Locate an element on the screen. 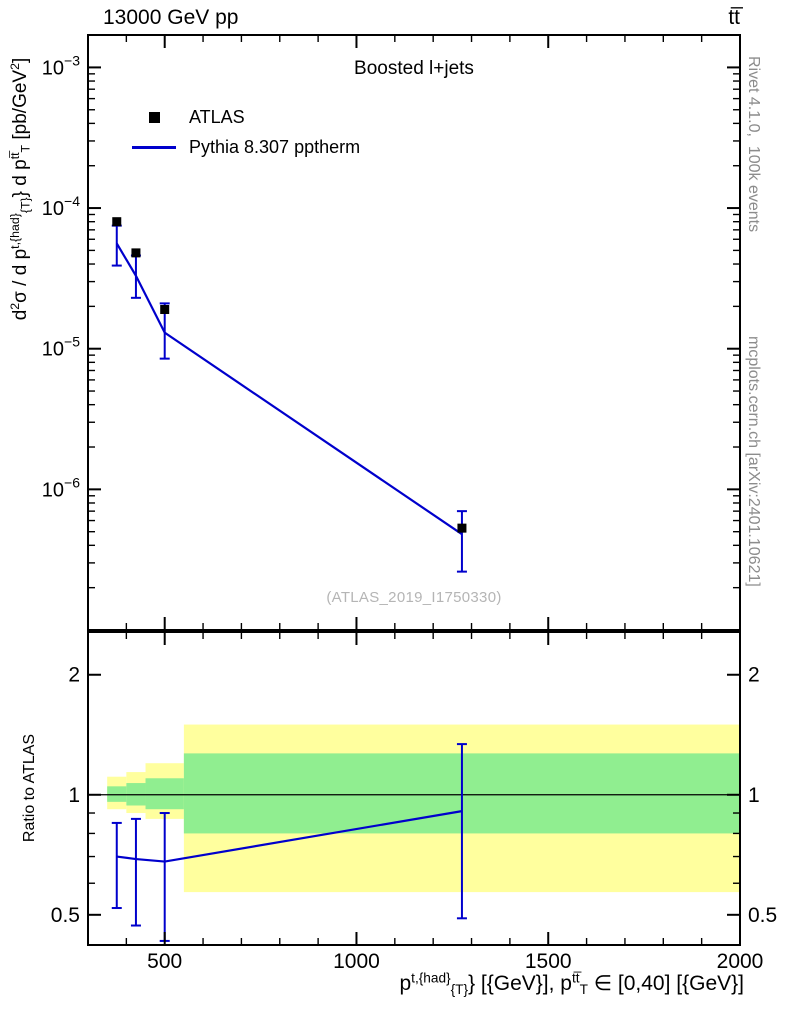  analysis-watermark: (ATLAS_2019_I1750330) is located at coordinates (414, 597).